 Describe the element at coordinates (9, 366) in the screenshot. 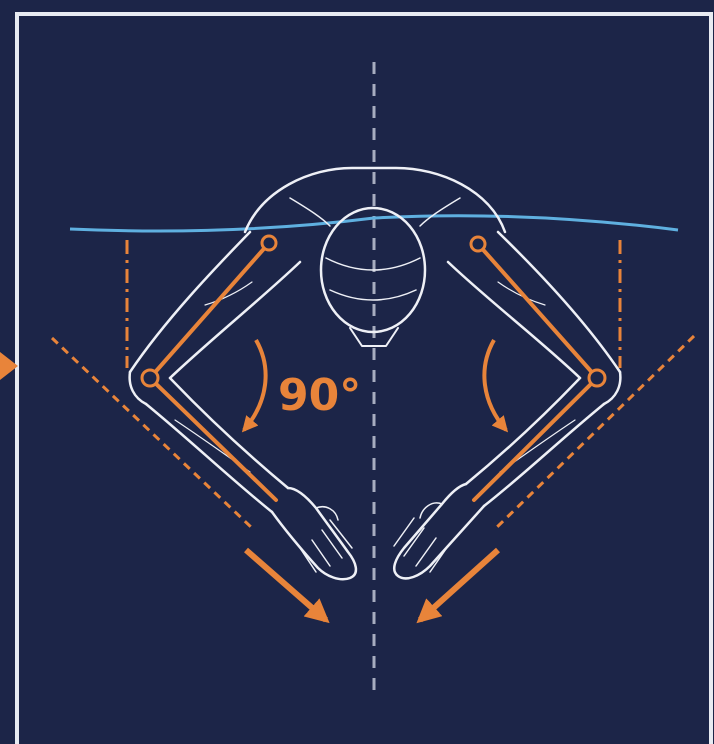

I see `side-marker-icon` at that location.